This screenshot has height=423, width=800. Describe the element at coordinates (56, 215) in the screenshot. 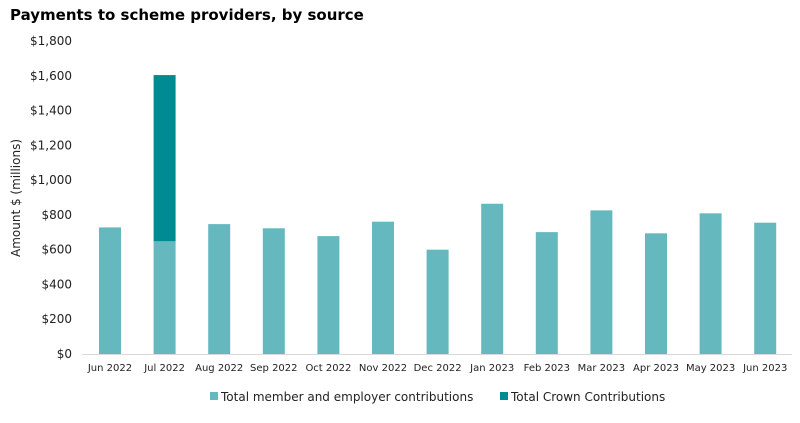

I see `y-tick-label: $800` at that location.